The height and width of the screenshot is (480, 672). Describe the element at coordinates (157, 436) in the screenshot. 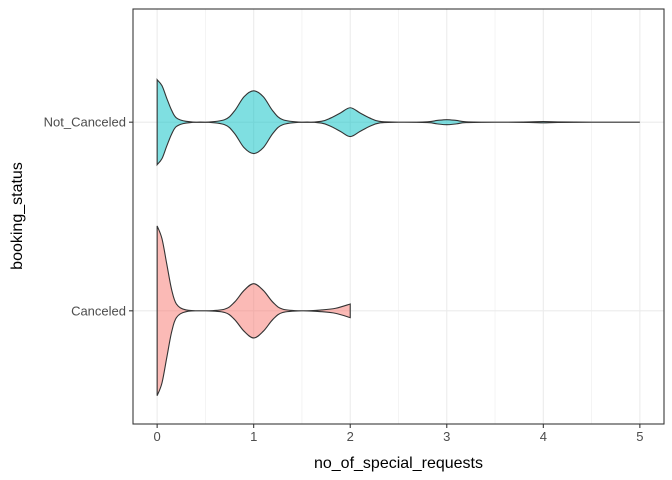

I see `x-tick-label: 0` at that location.